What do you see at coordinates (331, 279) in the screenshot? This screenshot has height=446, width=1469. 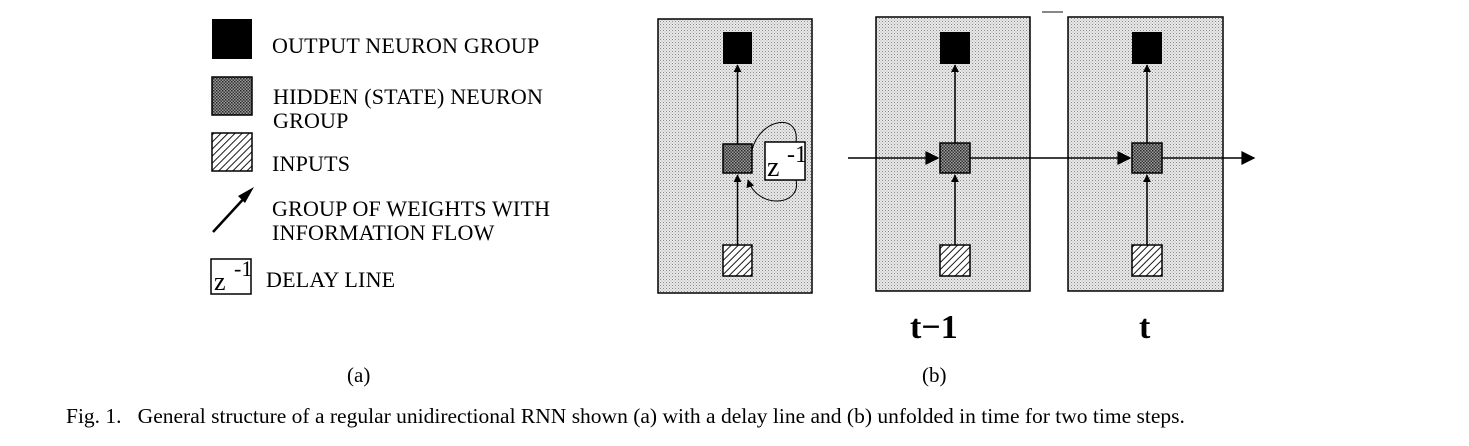 I see `legend-delay-label: DELAY LINE` at bounding box center [331, 279].